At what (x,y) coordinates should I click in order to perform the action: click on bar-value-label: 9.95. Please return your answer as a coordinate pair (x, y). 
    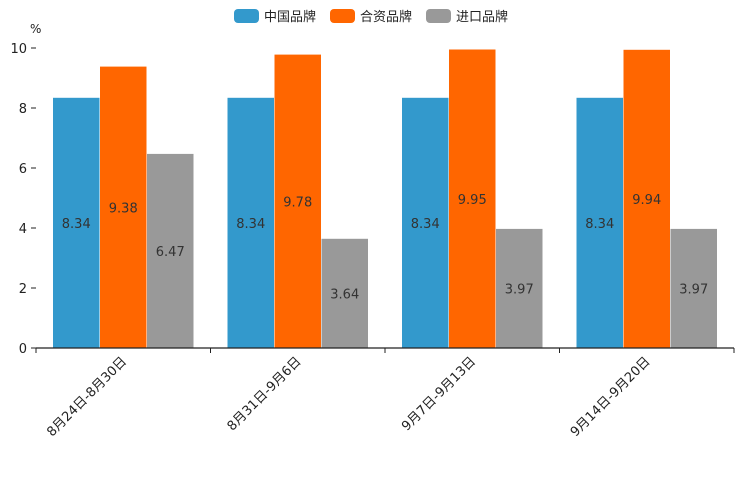
    Looking at the image, I should click on (472, 200).